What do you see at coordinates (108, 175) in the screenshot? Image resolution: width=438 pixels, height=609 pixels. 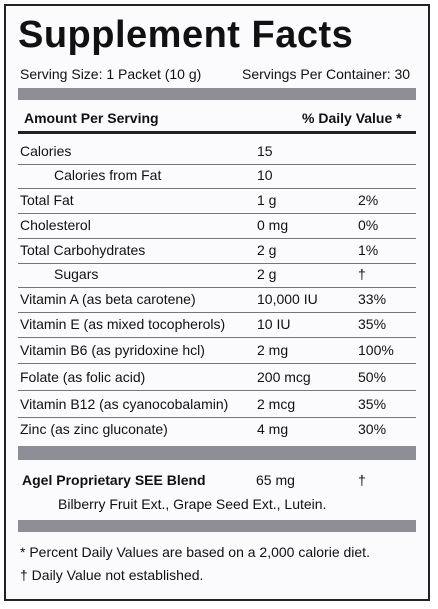 I see `row-name: Calories from Fat` at bounding box center [108, 175].